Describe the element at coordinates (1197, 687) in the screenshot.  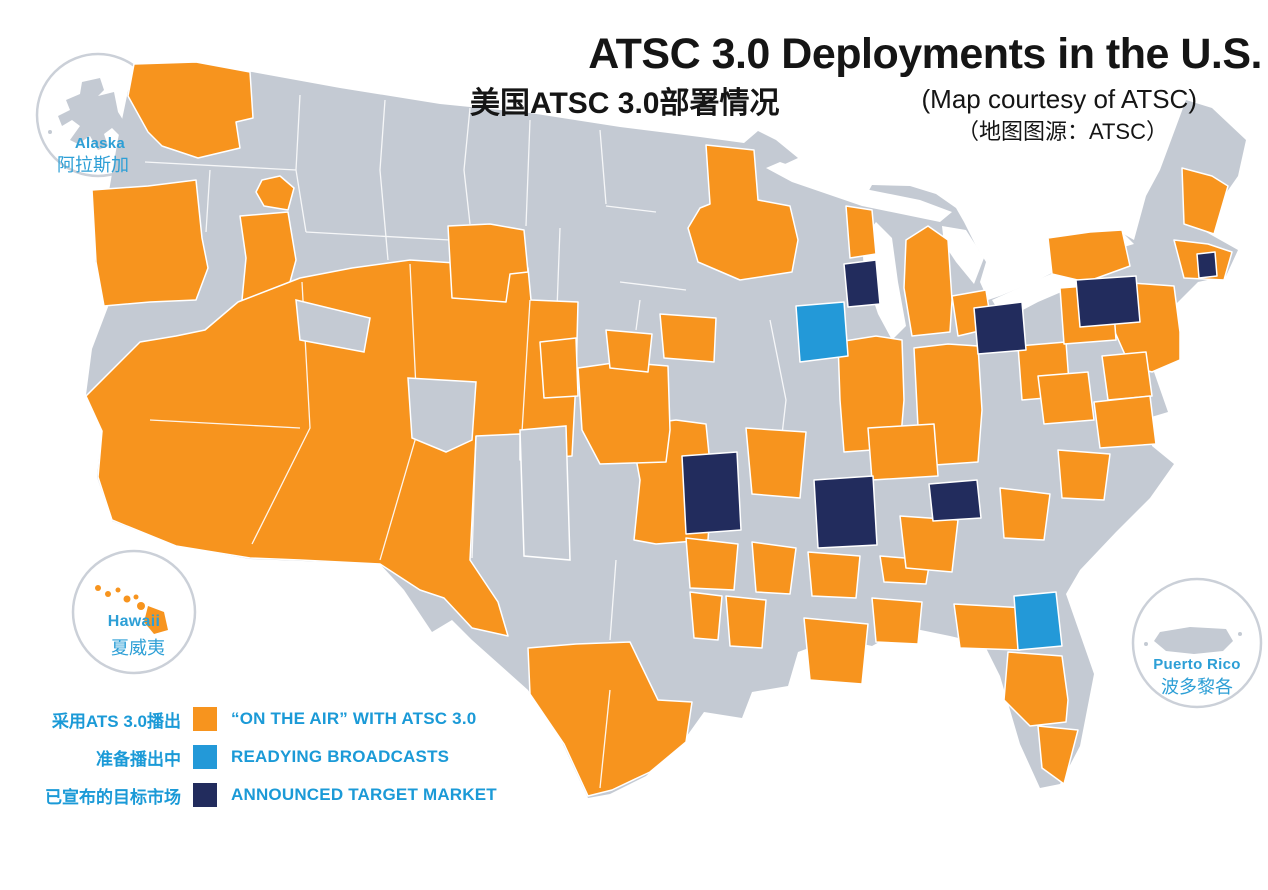
I see `puerto-rico-label-zh: 波多黎各` at that location.